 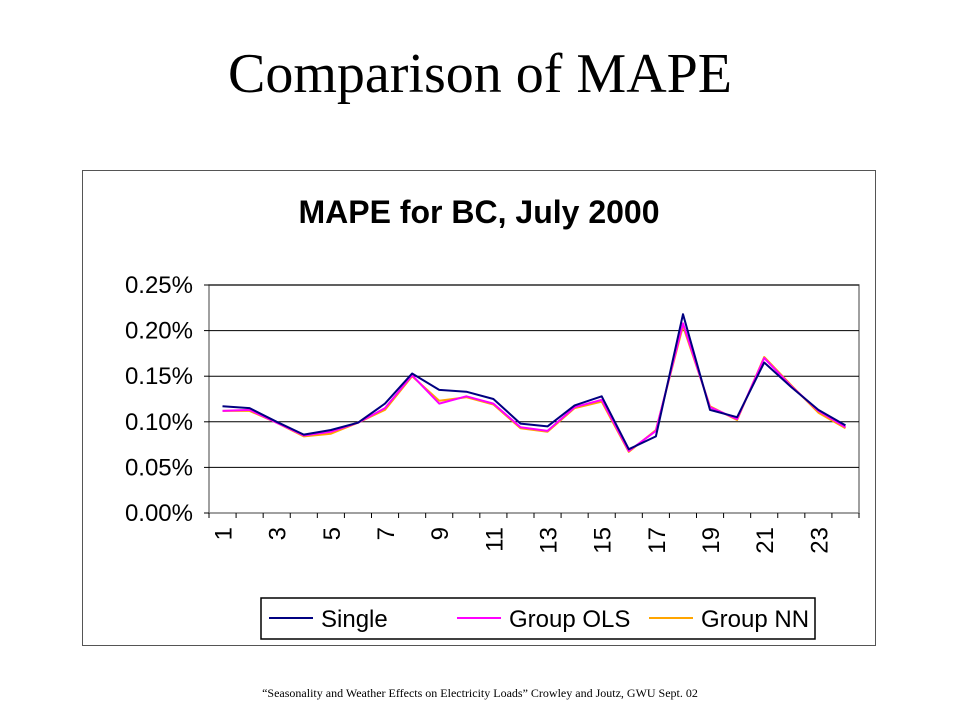 I want to click on x-tick-label: 15, so click(x=603, y=540).